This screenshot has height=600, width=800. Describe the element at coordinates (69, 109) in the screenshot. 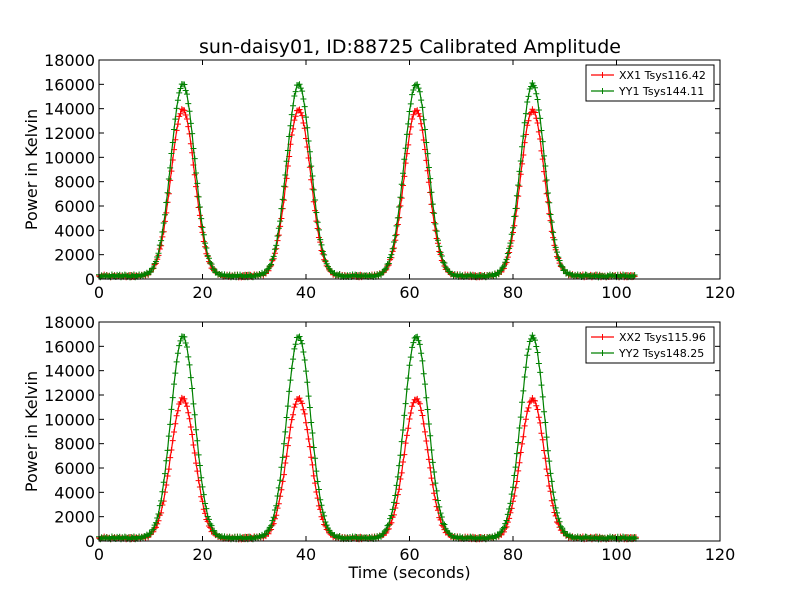

I see `y-tick-label: 14000` at that location.